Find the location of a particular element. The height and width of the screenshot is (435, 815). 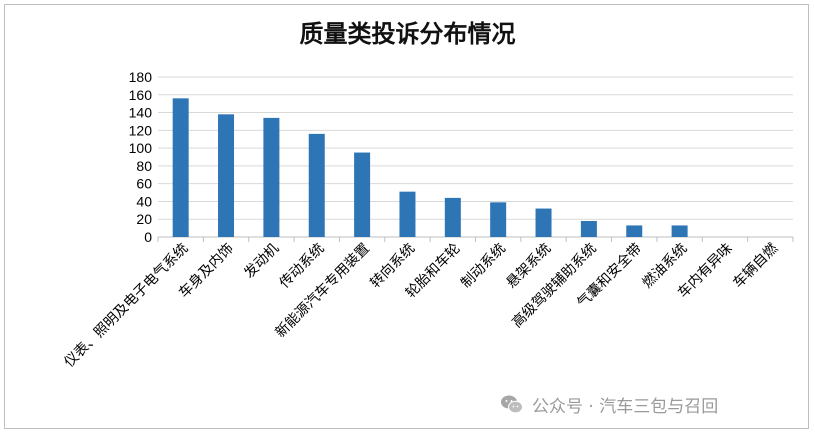

y-tick-label: 80 is located at coordinates (144, 166).